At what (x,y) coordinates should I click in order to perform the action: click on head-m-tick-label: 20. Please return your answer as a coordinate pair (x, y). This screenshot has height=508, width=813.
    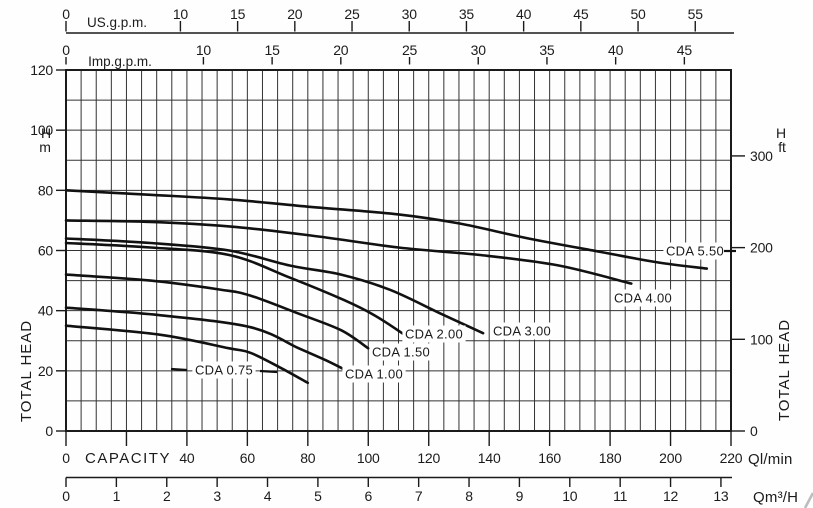
    Looking at the image, I should click on (46, 371).